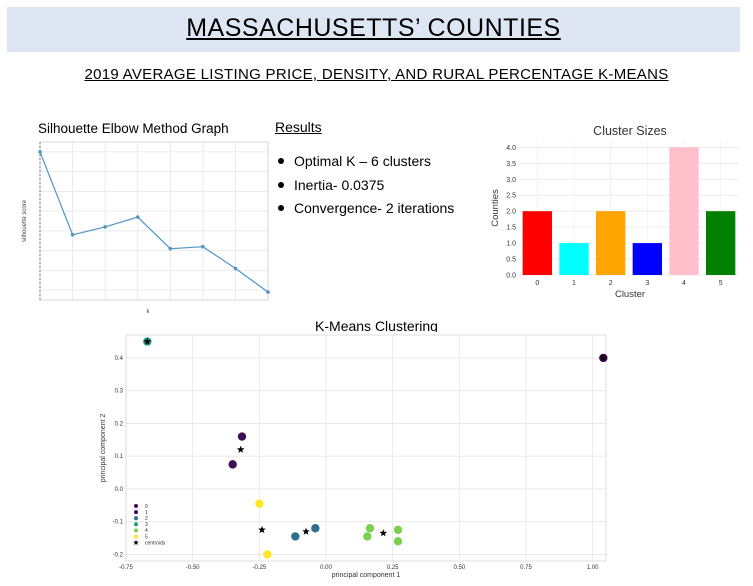 The image size is (753, 586). I want to click on series-line, so click(154, 222).